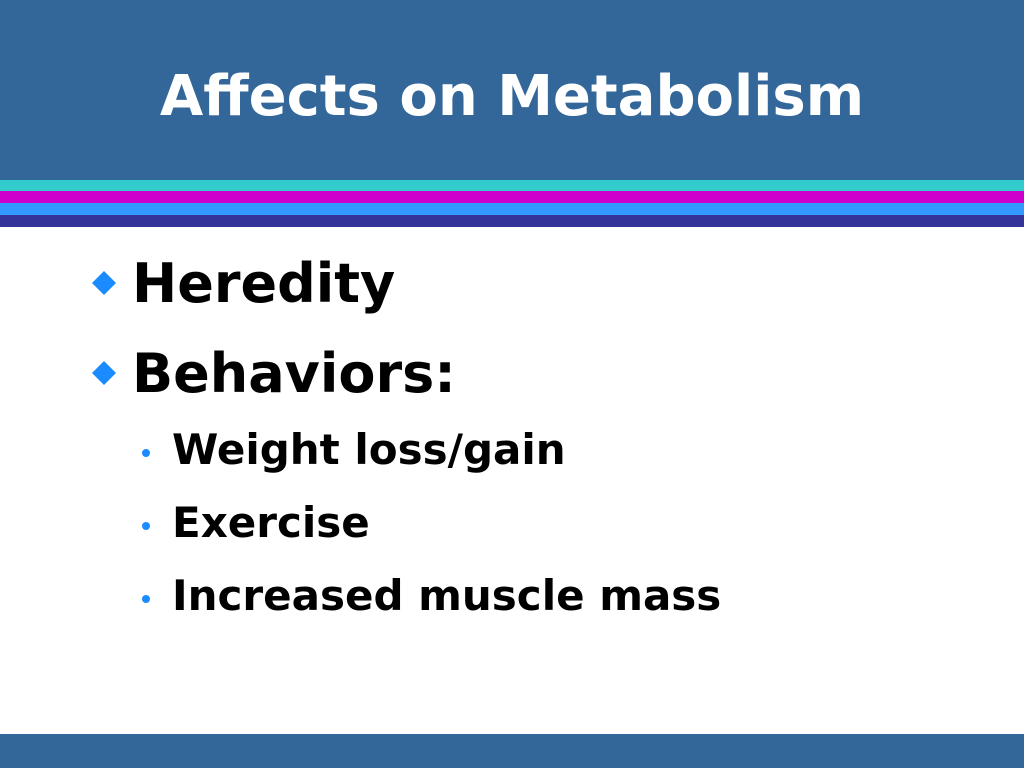 The image size is (1024, 768). I want to click on sub-bullet: Increased muscle mass, so click(431, 596).